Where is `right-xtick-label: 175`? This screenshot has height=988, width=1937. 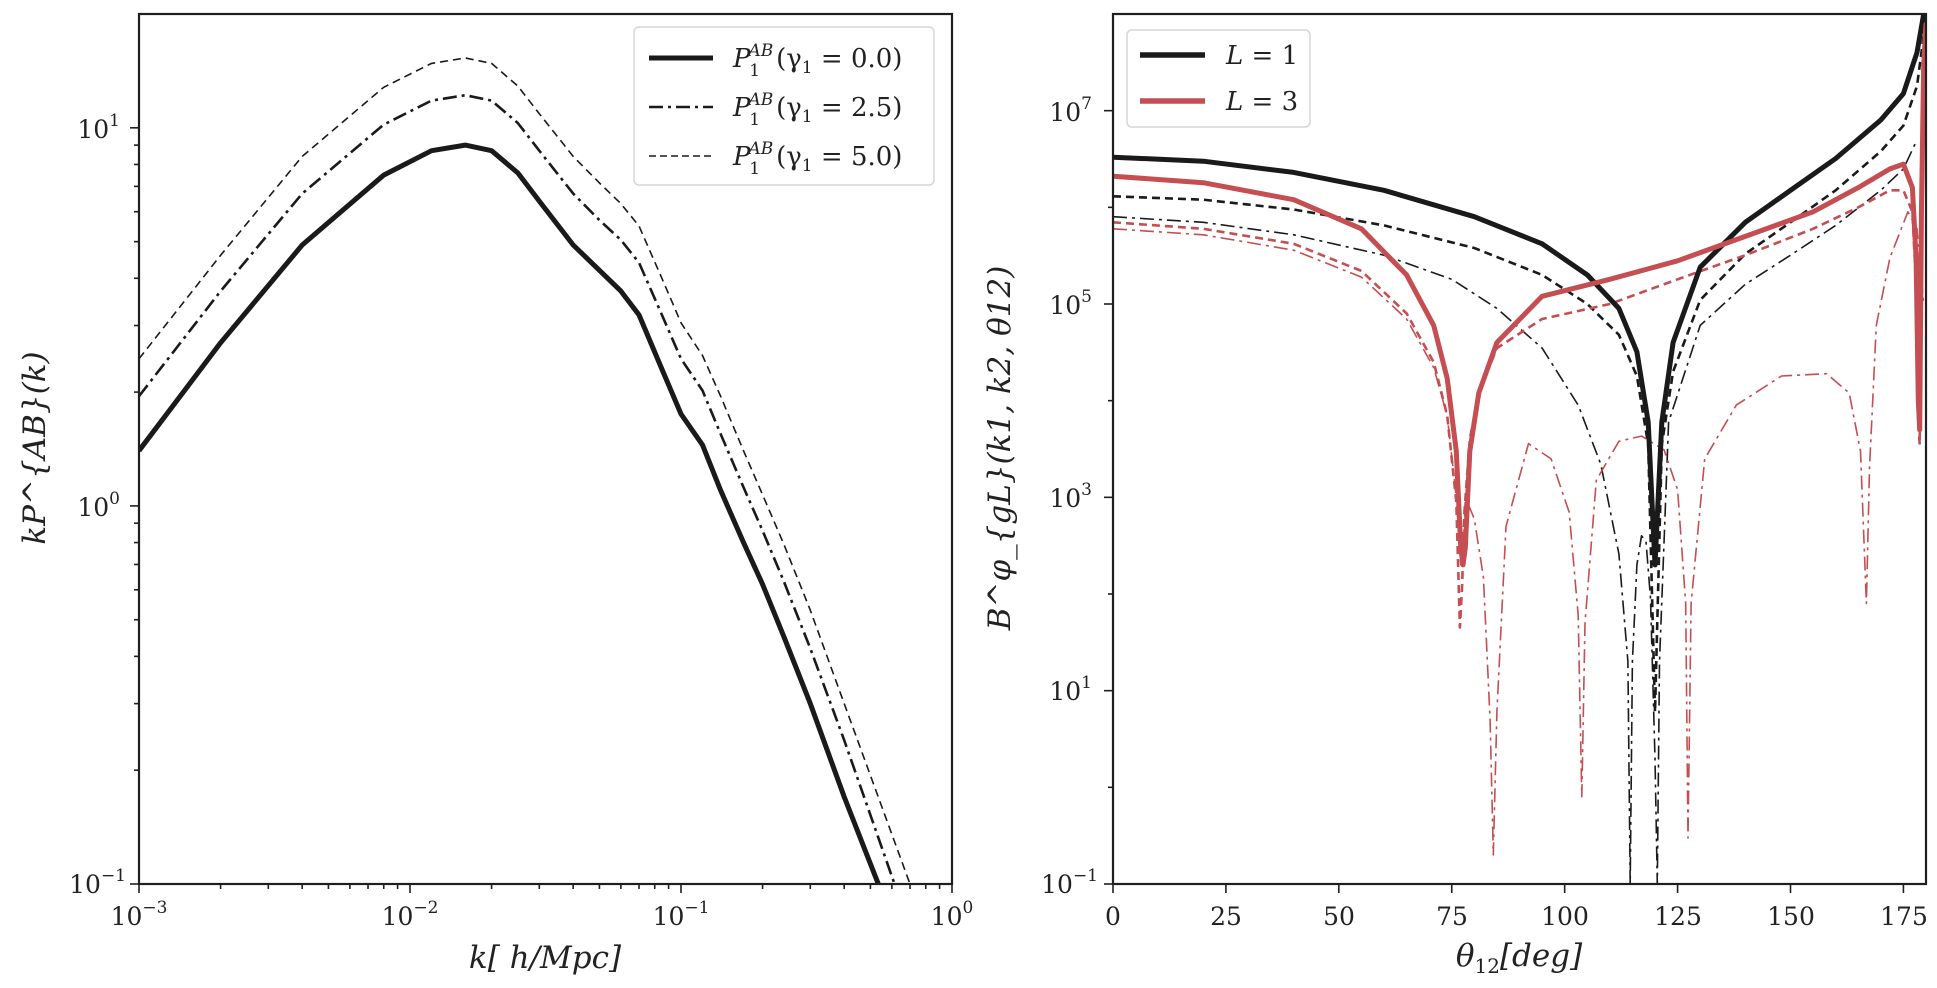 right-xtick-label: 175 is located at coordinates (1904, 916).